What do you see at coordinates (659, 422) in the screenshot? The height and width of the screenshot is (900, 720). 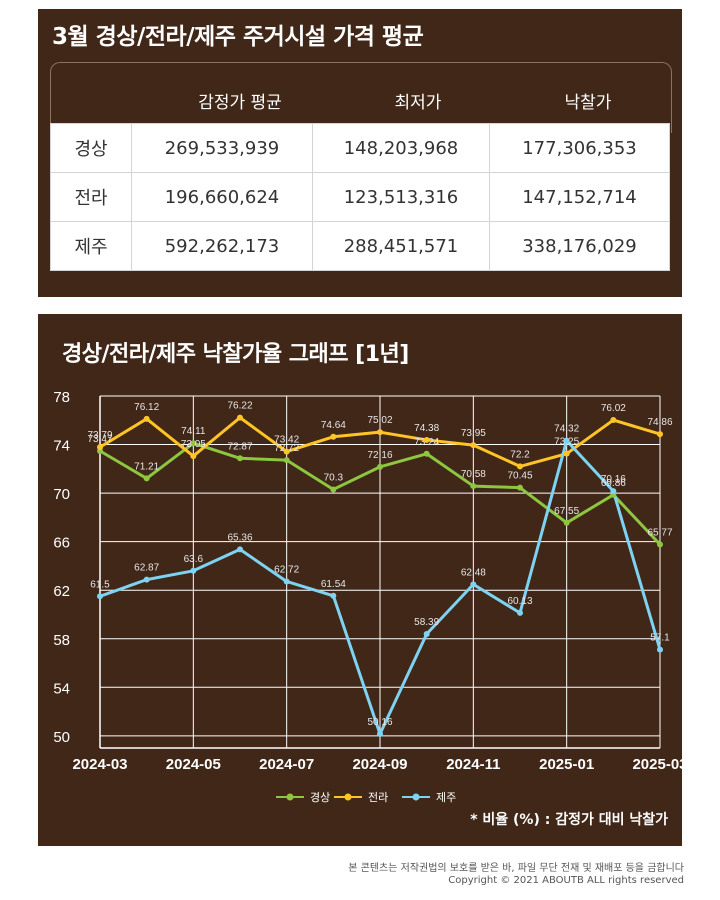 I see `data-label: 74.86` at bounding box center [659, 422].